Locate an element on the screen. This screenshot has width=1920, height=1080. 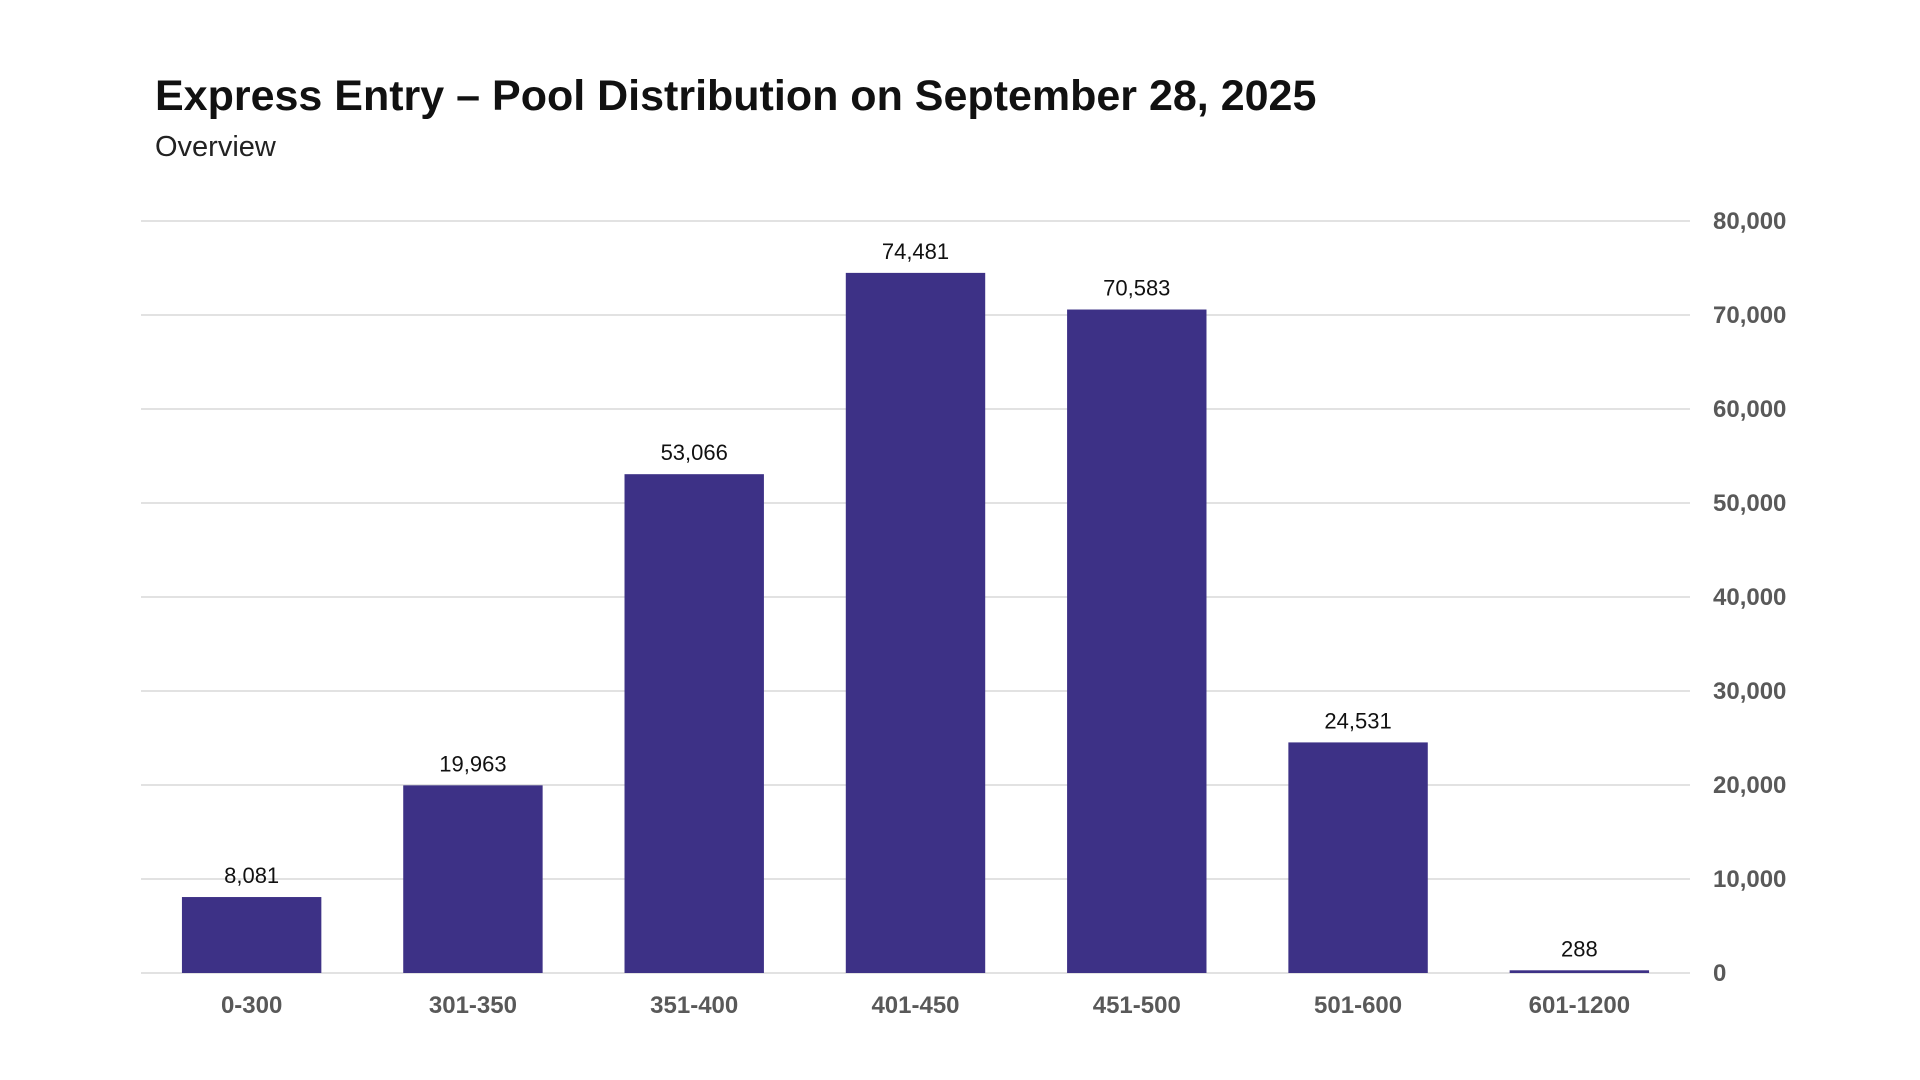
data-label: 70,583 is located at coordinates (1136, 288).